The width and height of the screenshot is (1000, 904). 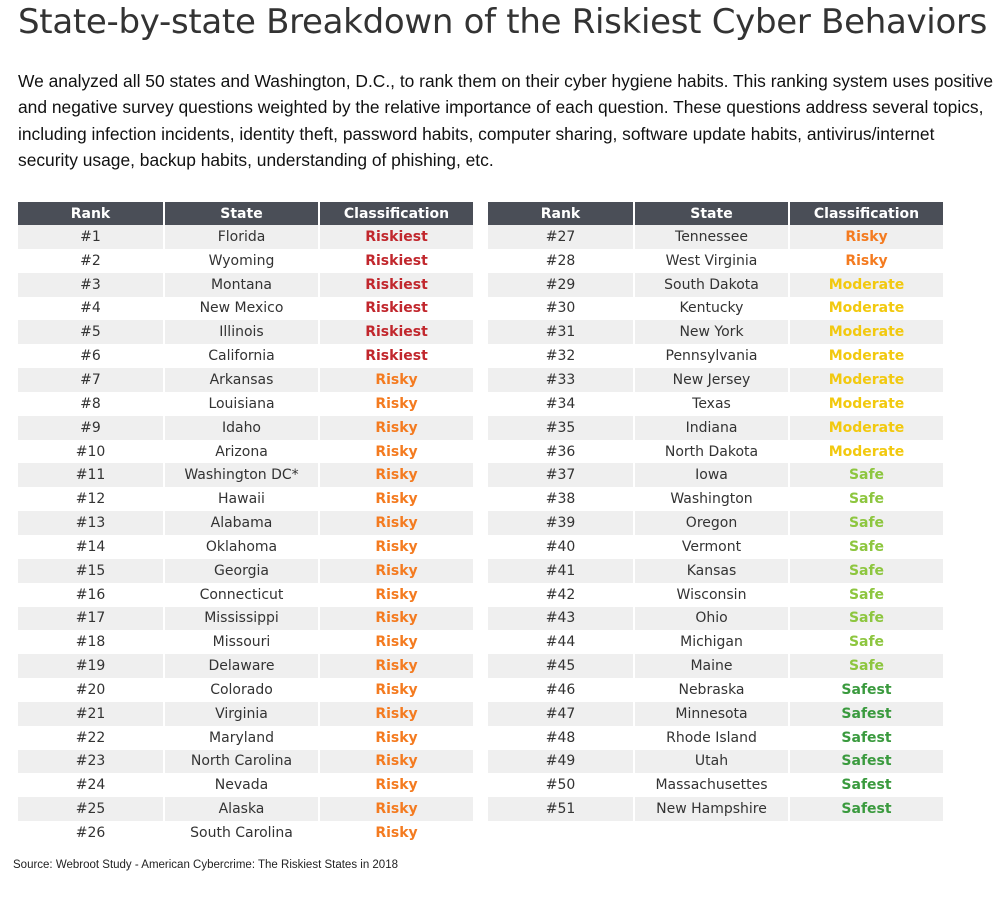 I want to click on rank-cell: #38, so click(x=561, y=499).